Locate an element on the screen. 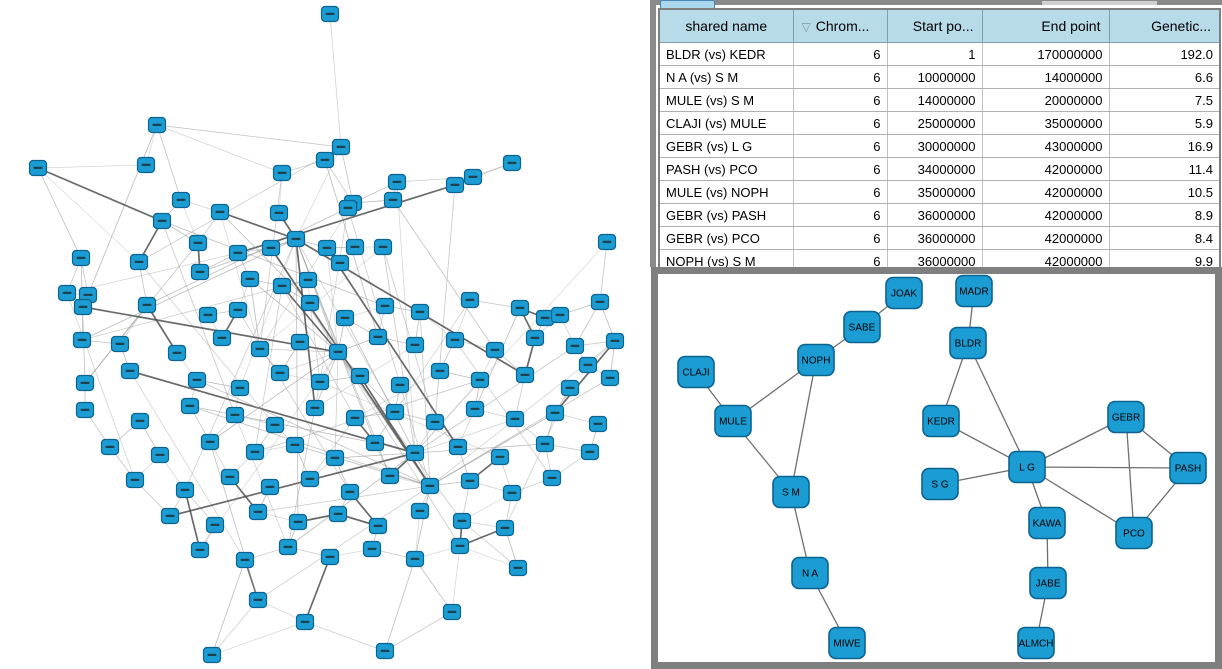 This screenshot has width=1222, height=669. shared-name-cell: N A (vs) S M is located at coordinates (726, 77).